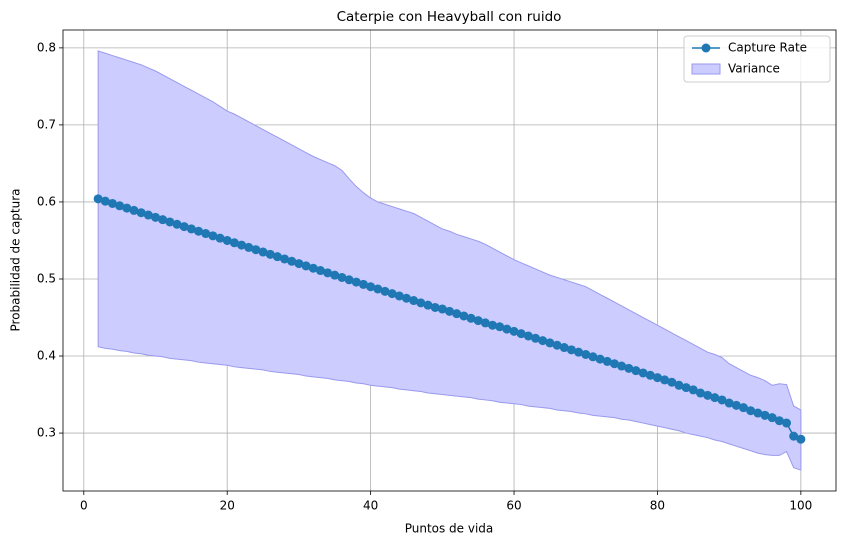 The height and width of the screenshot is (545, 846). I want to click on y-tick-label: 0.3, so click(46, 433).